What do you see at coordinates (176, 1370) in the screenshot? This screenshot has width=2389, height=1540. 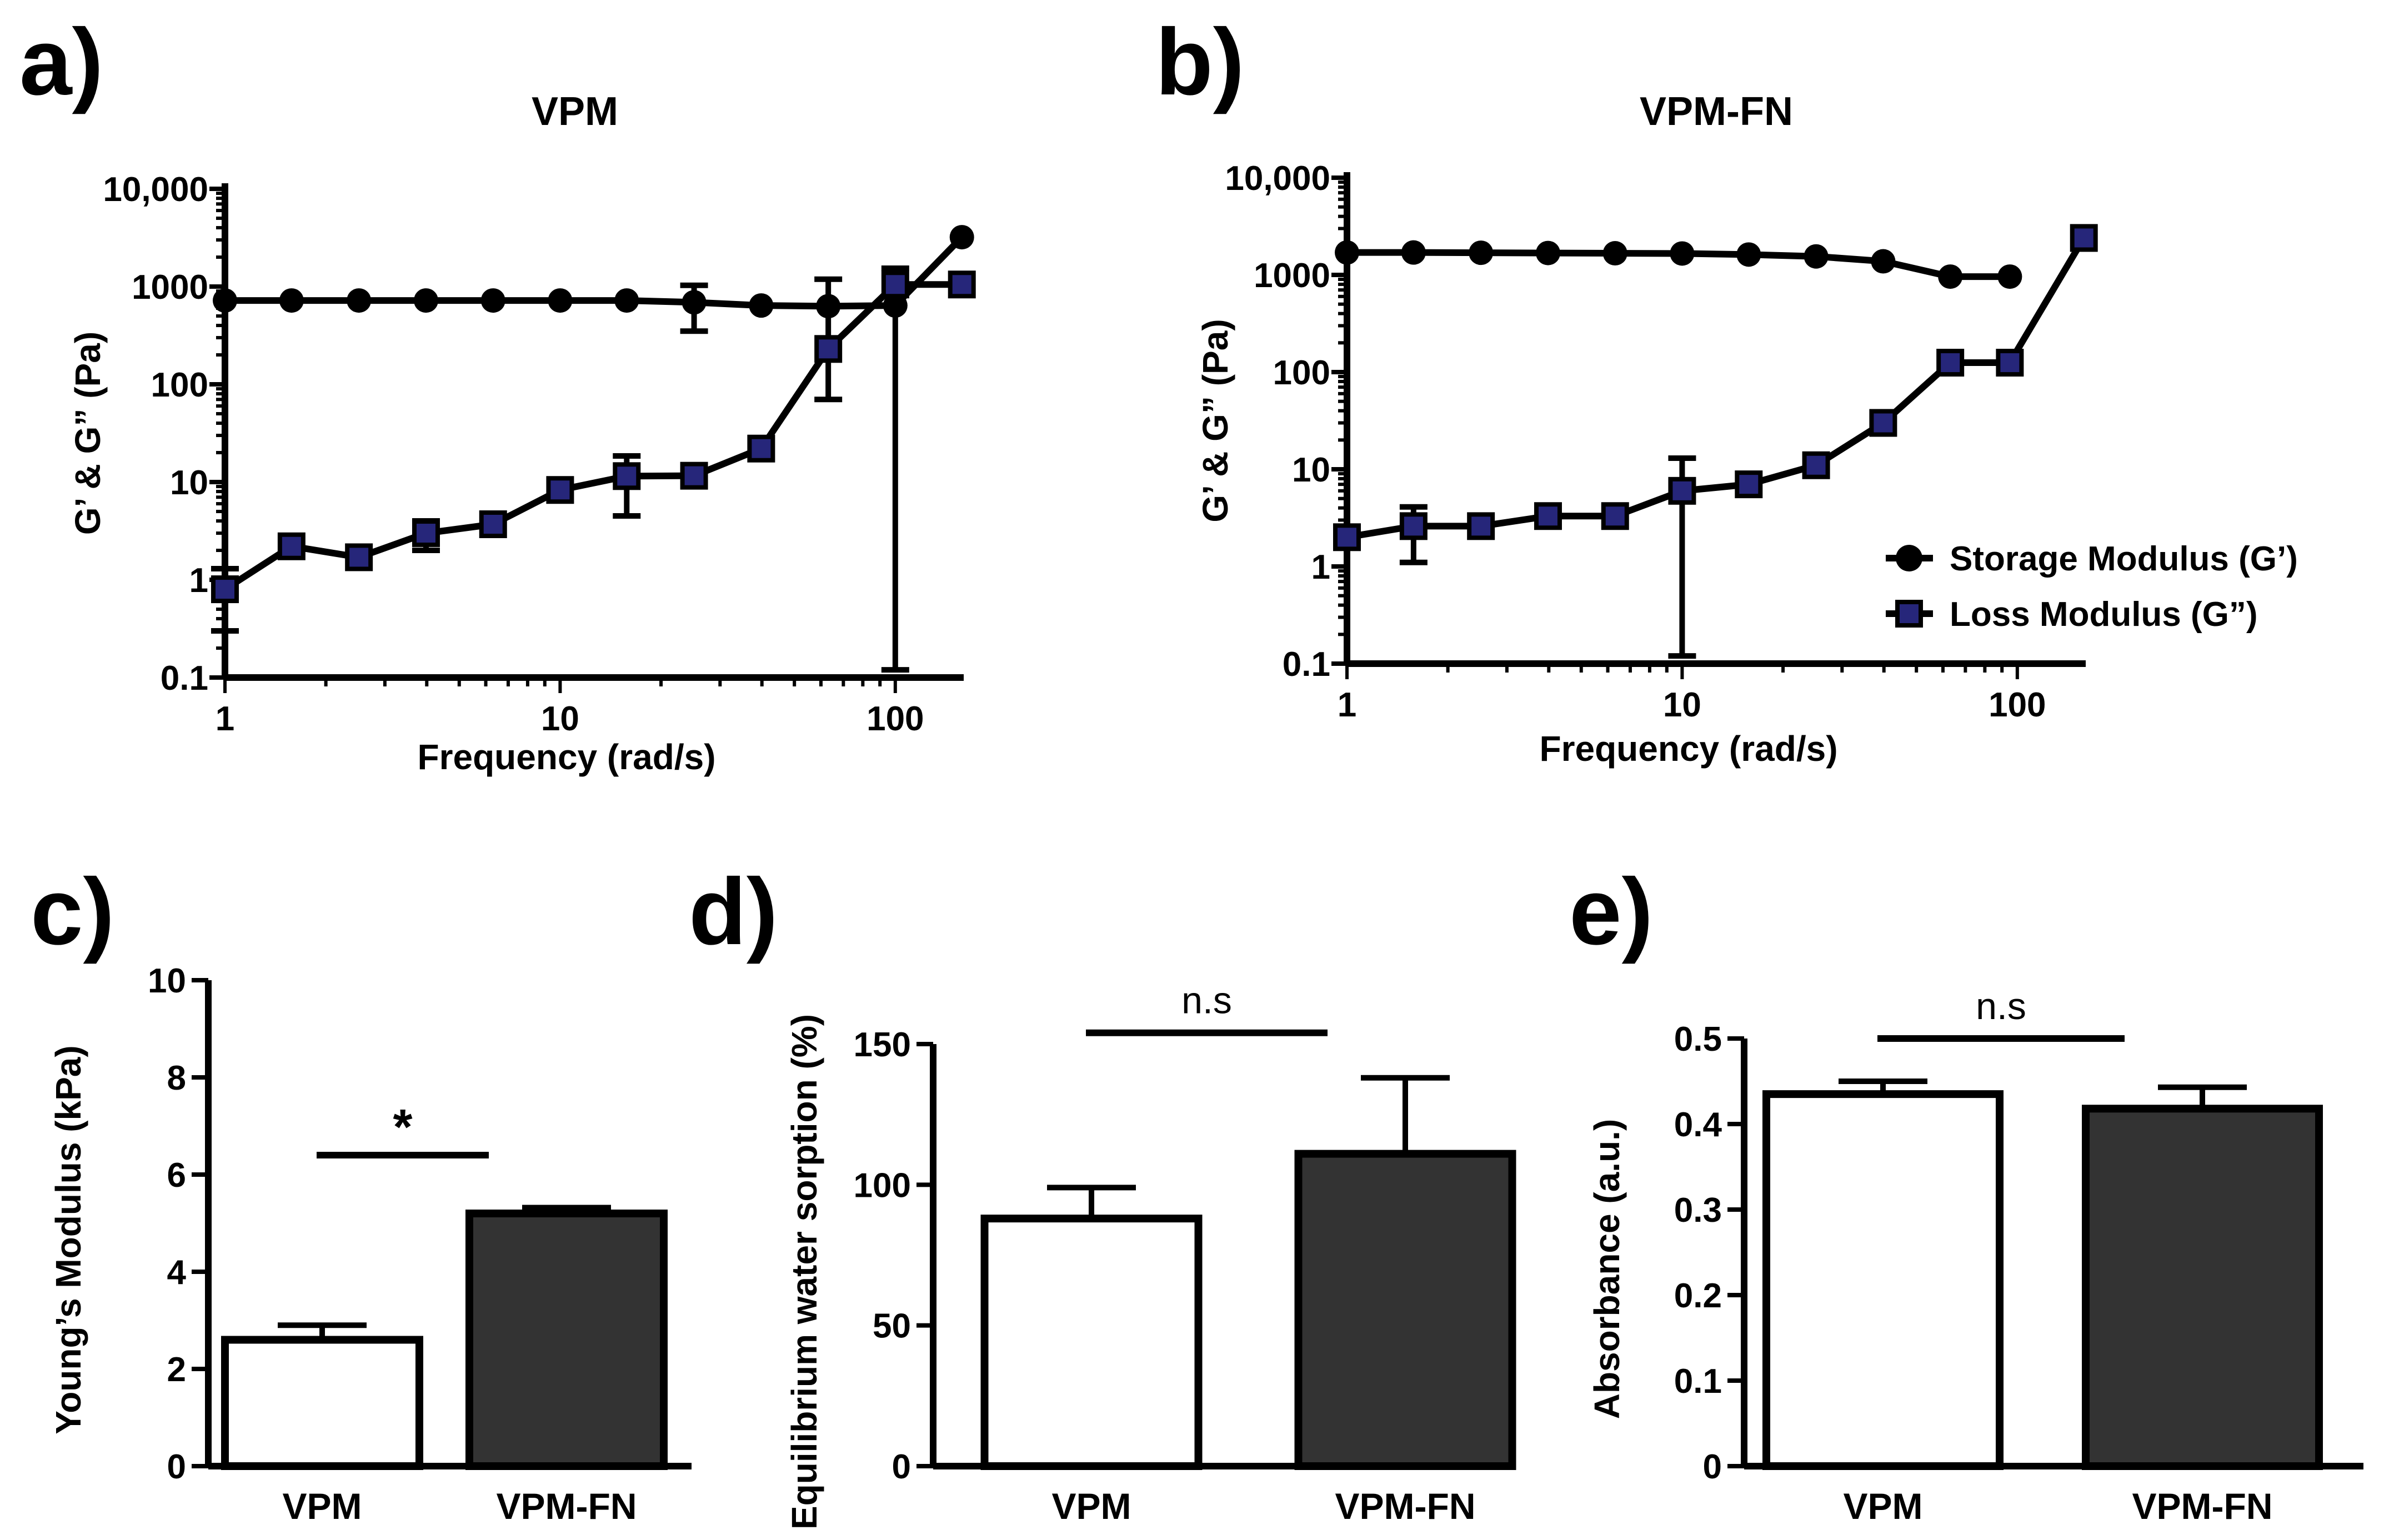 I see `y-tick-label: 2` at bounding box center [176, 1370].